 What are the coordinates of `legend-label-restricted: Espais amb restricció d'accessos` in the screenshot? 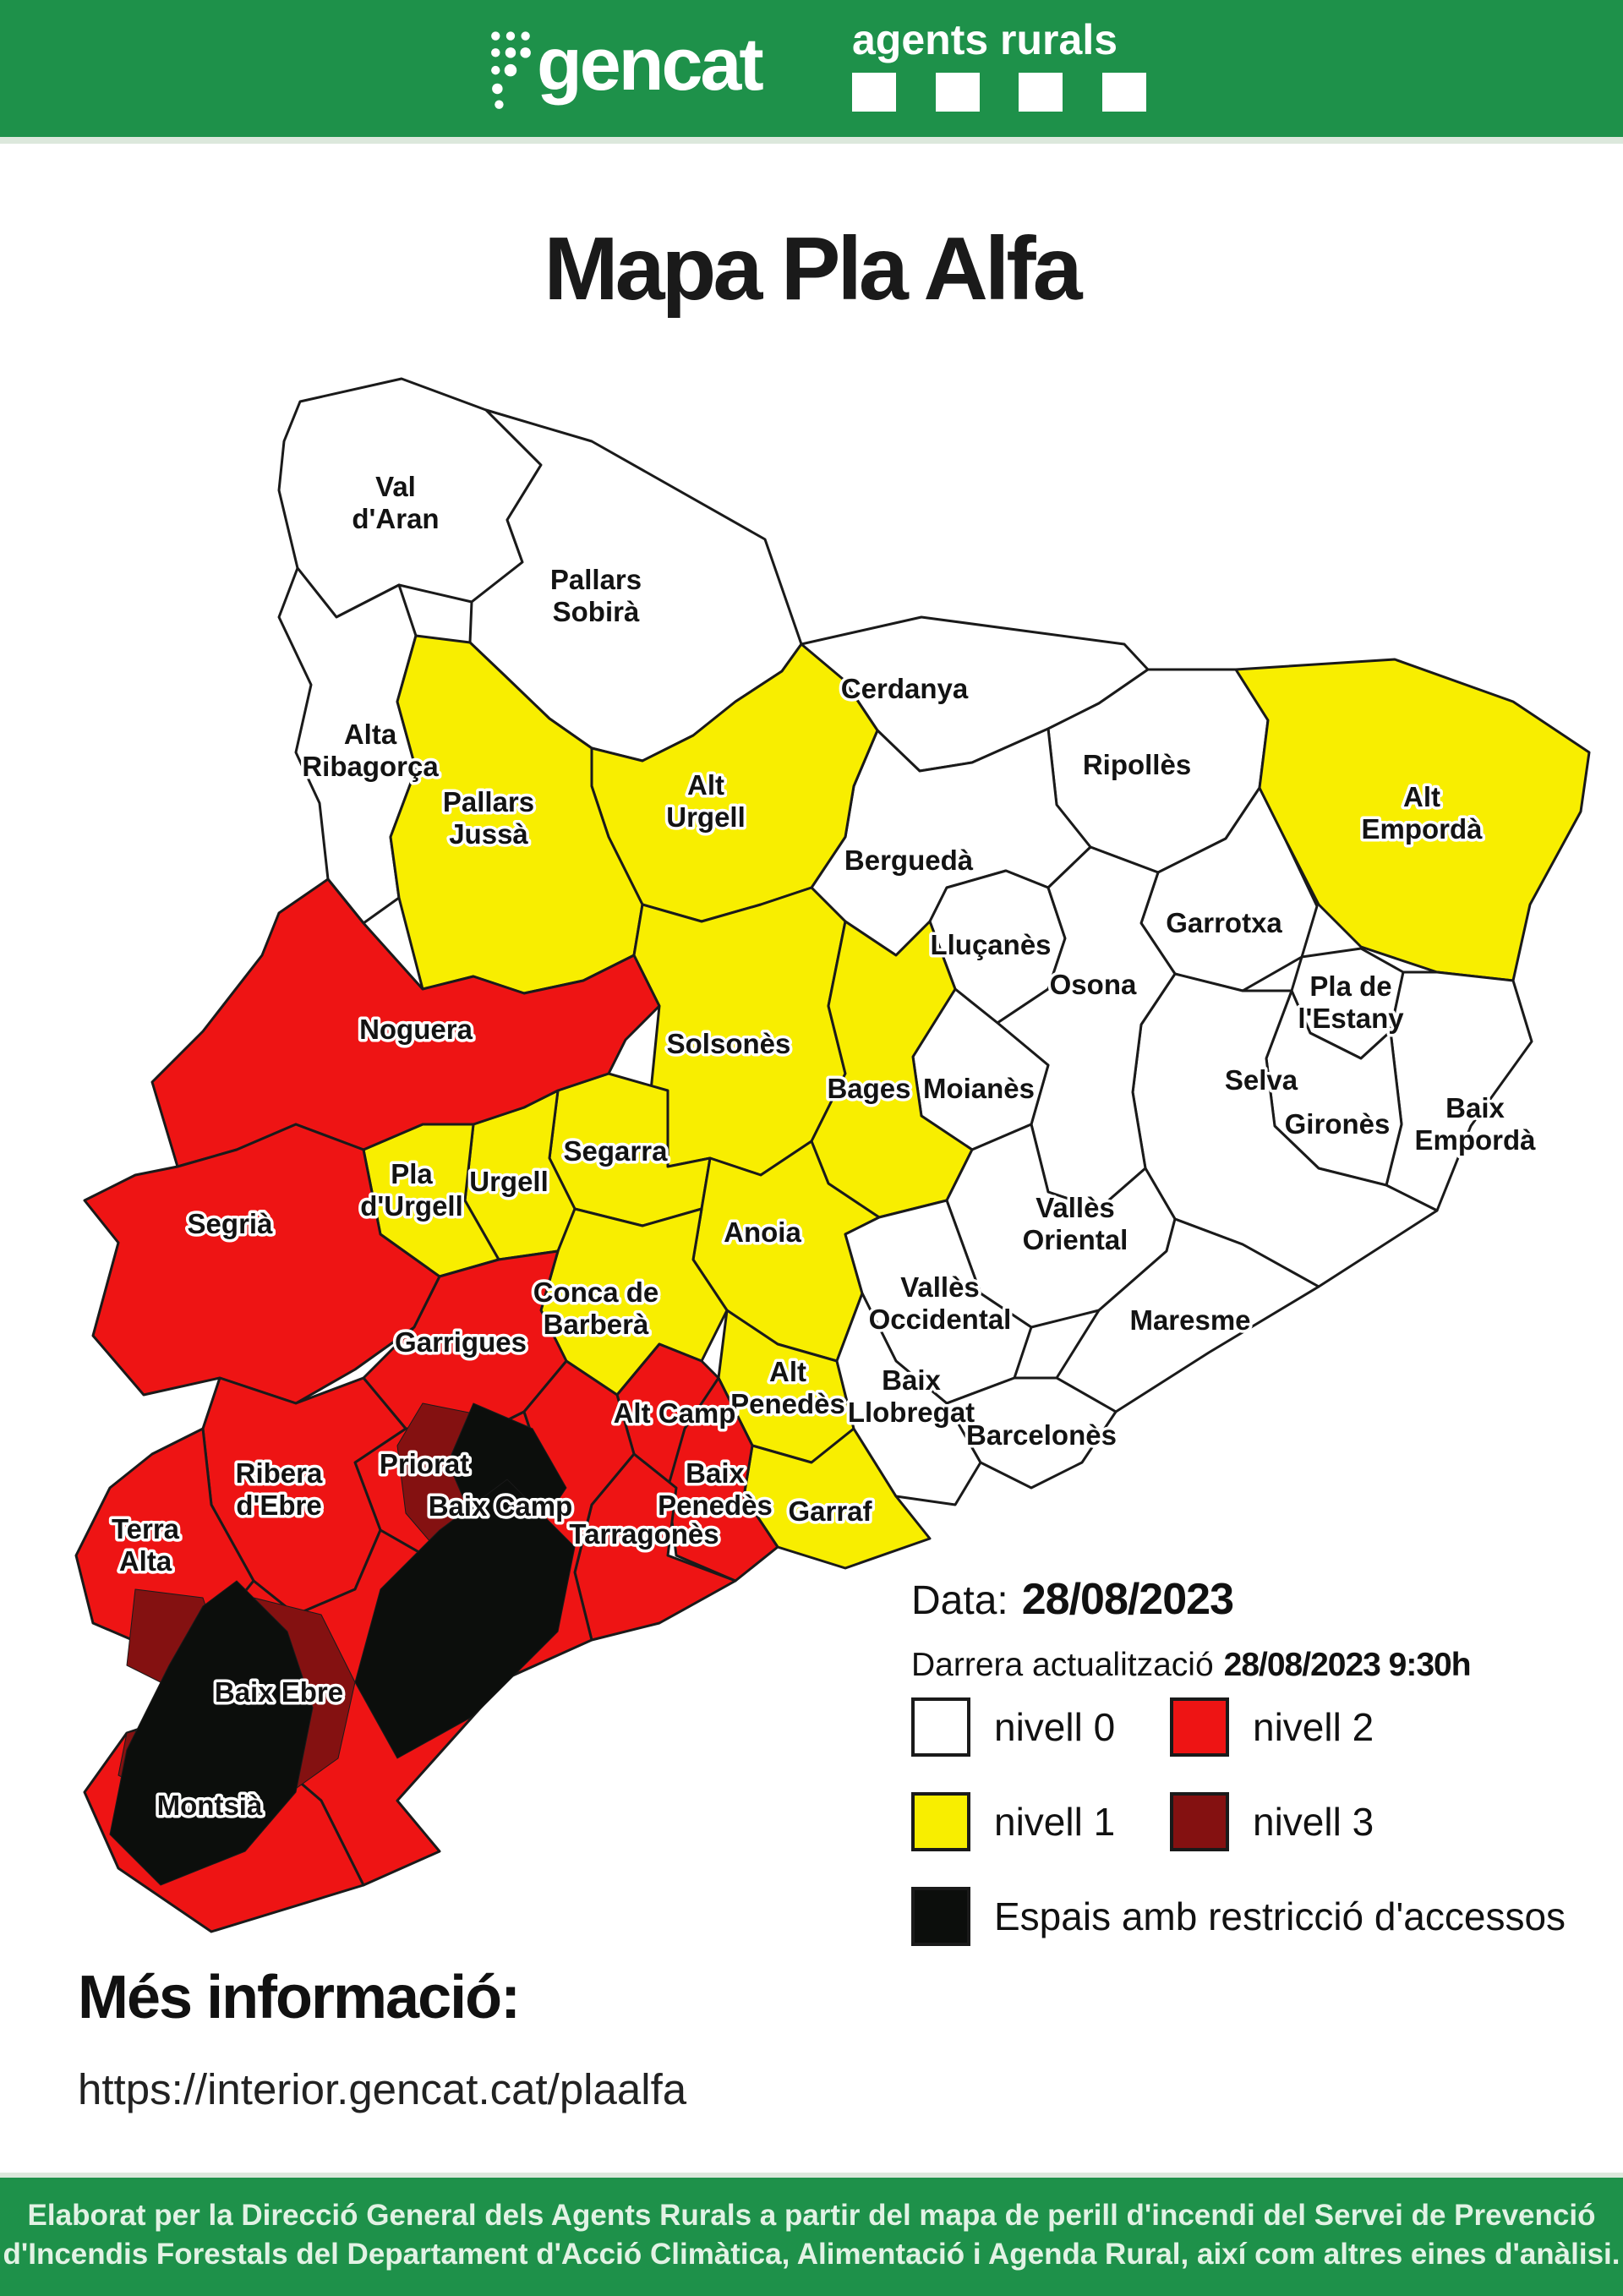 It's located at (1280, 1916).